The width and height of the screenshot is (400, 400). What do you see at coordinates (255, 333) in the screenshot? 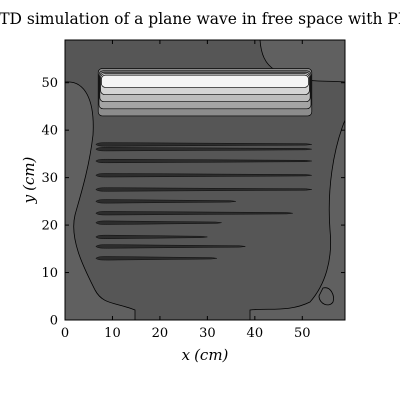
I see `x-tick-label: 40` at bounding box center [255, 333].